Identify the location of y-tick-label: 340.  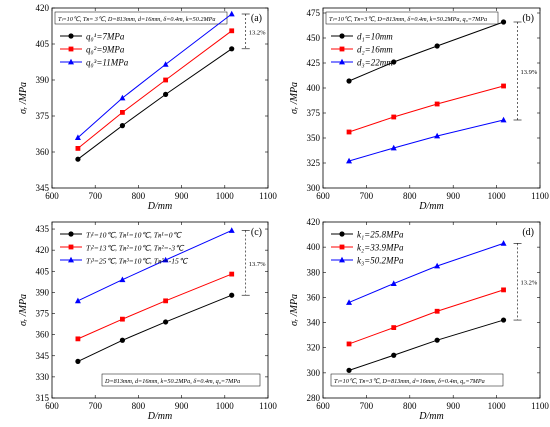
(314, 323).